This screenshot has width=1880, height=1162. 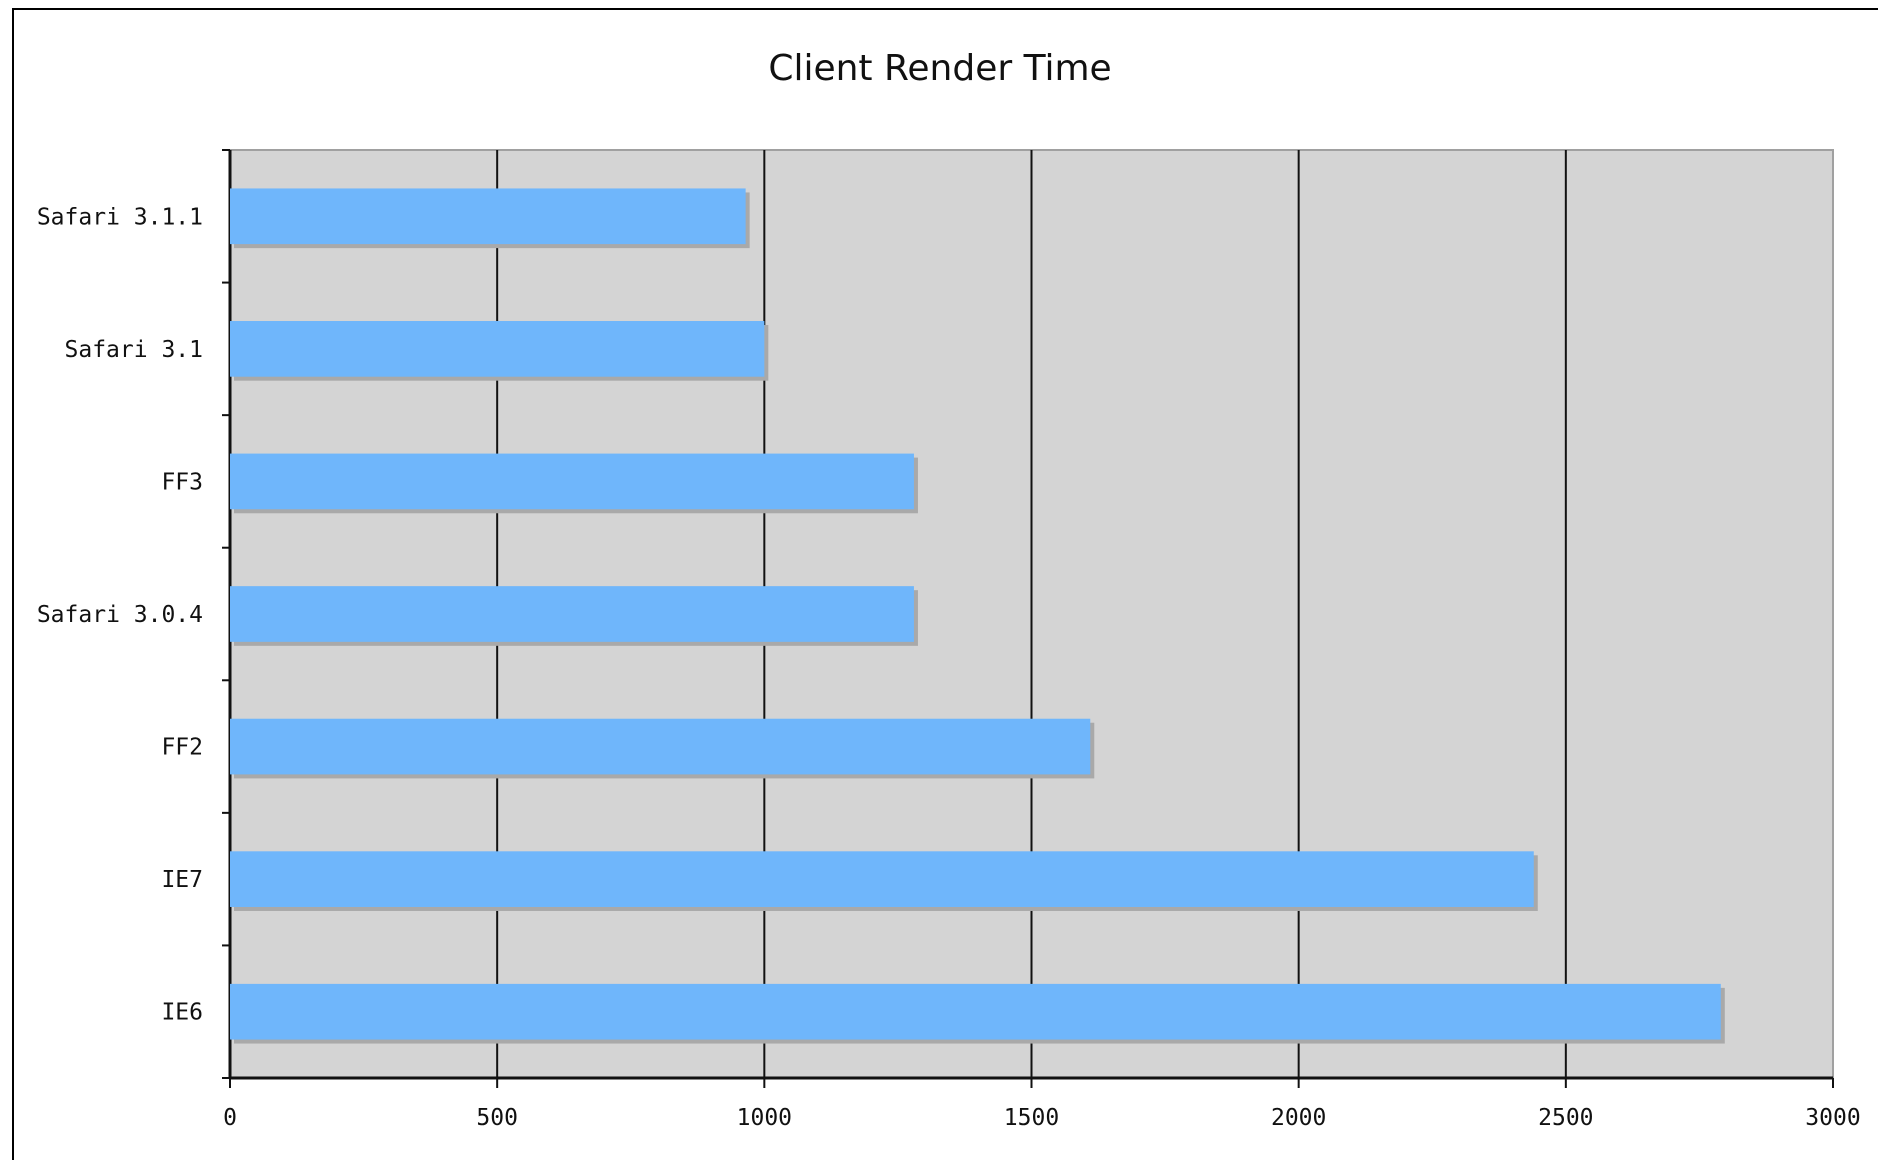 I want to click on y-tick-label: Safari 3.1, so click(x=134, y=350).